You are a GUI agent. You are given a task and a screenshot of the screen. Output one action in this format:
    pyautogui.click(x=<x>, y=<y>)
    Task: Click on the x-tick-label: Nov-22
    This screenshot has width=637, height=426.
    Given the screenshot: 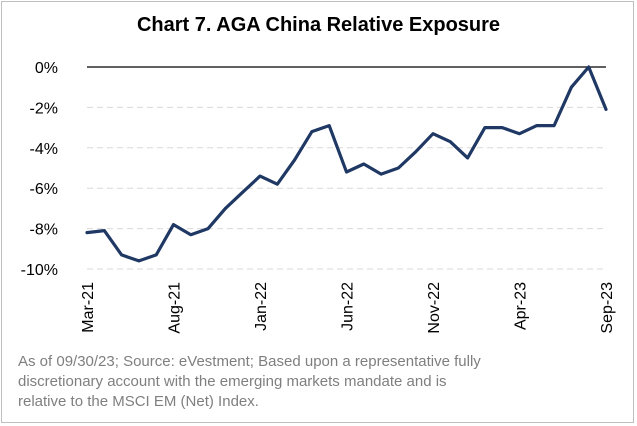 What is the action you would take?
    pyautogui.click(x=434, y=308)
    